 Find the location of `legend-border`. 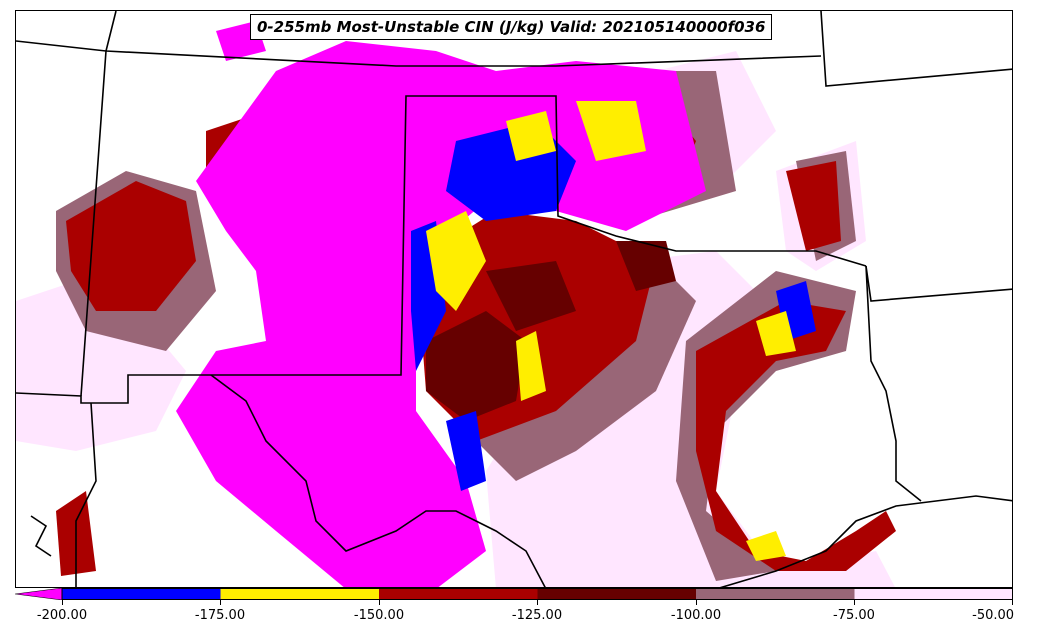

legend-border is located at coordinates (537, 594).